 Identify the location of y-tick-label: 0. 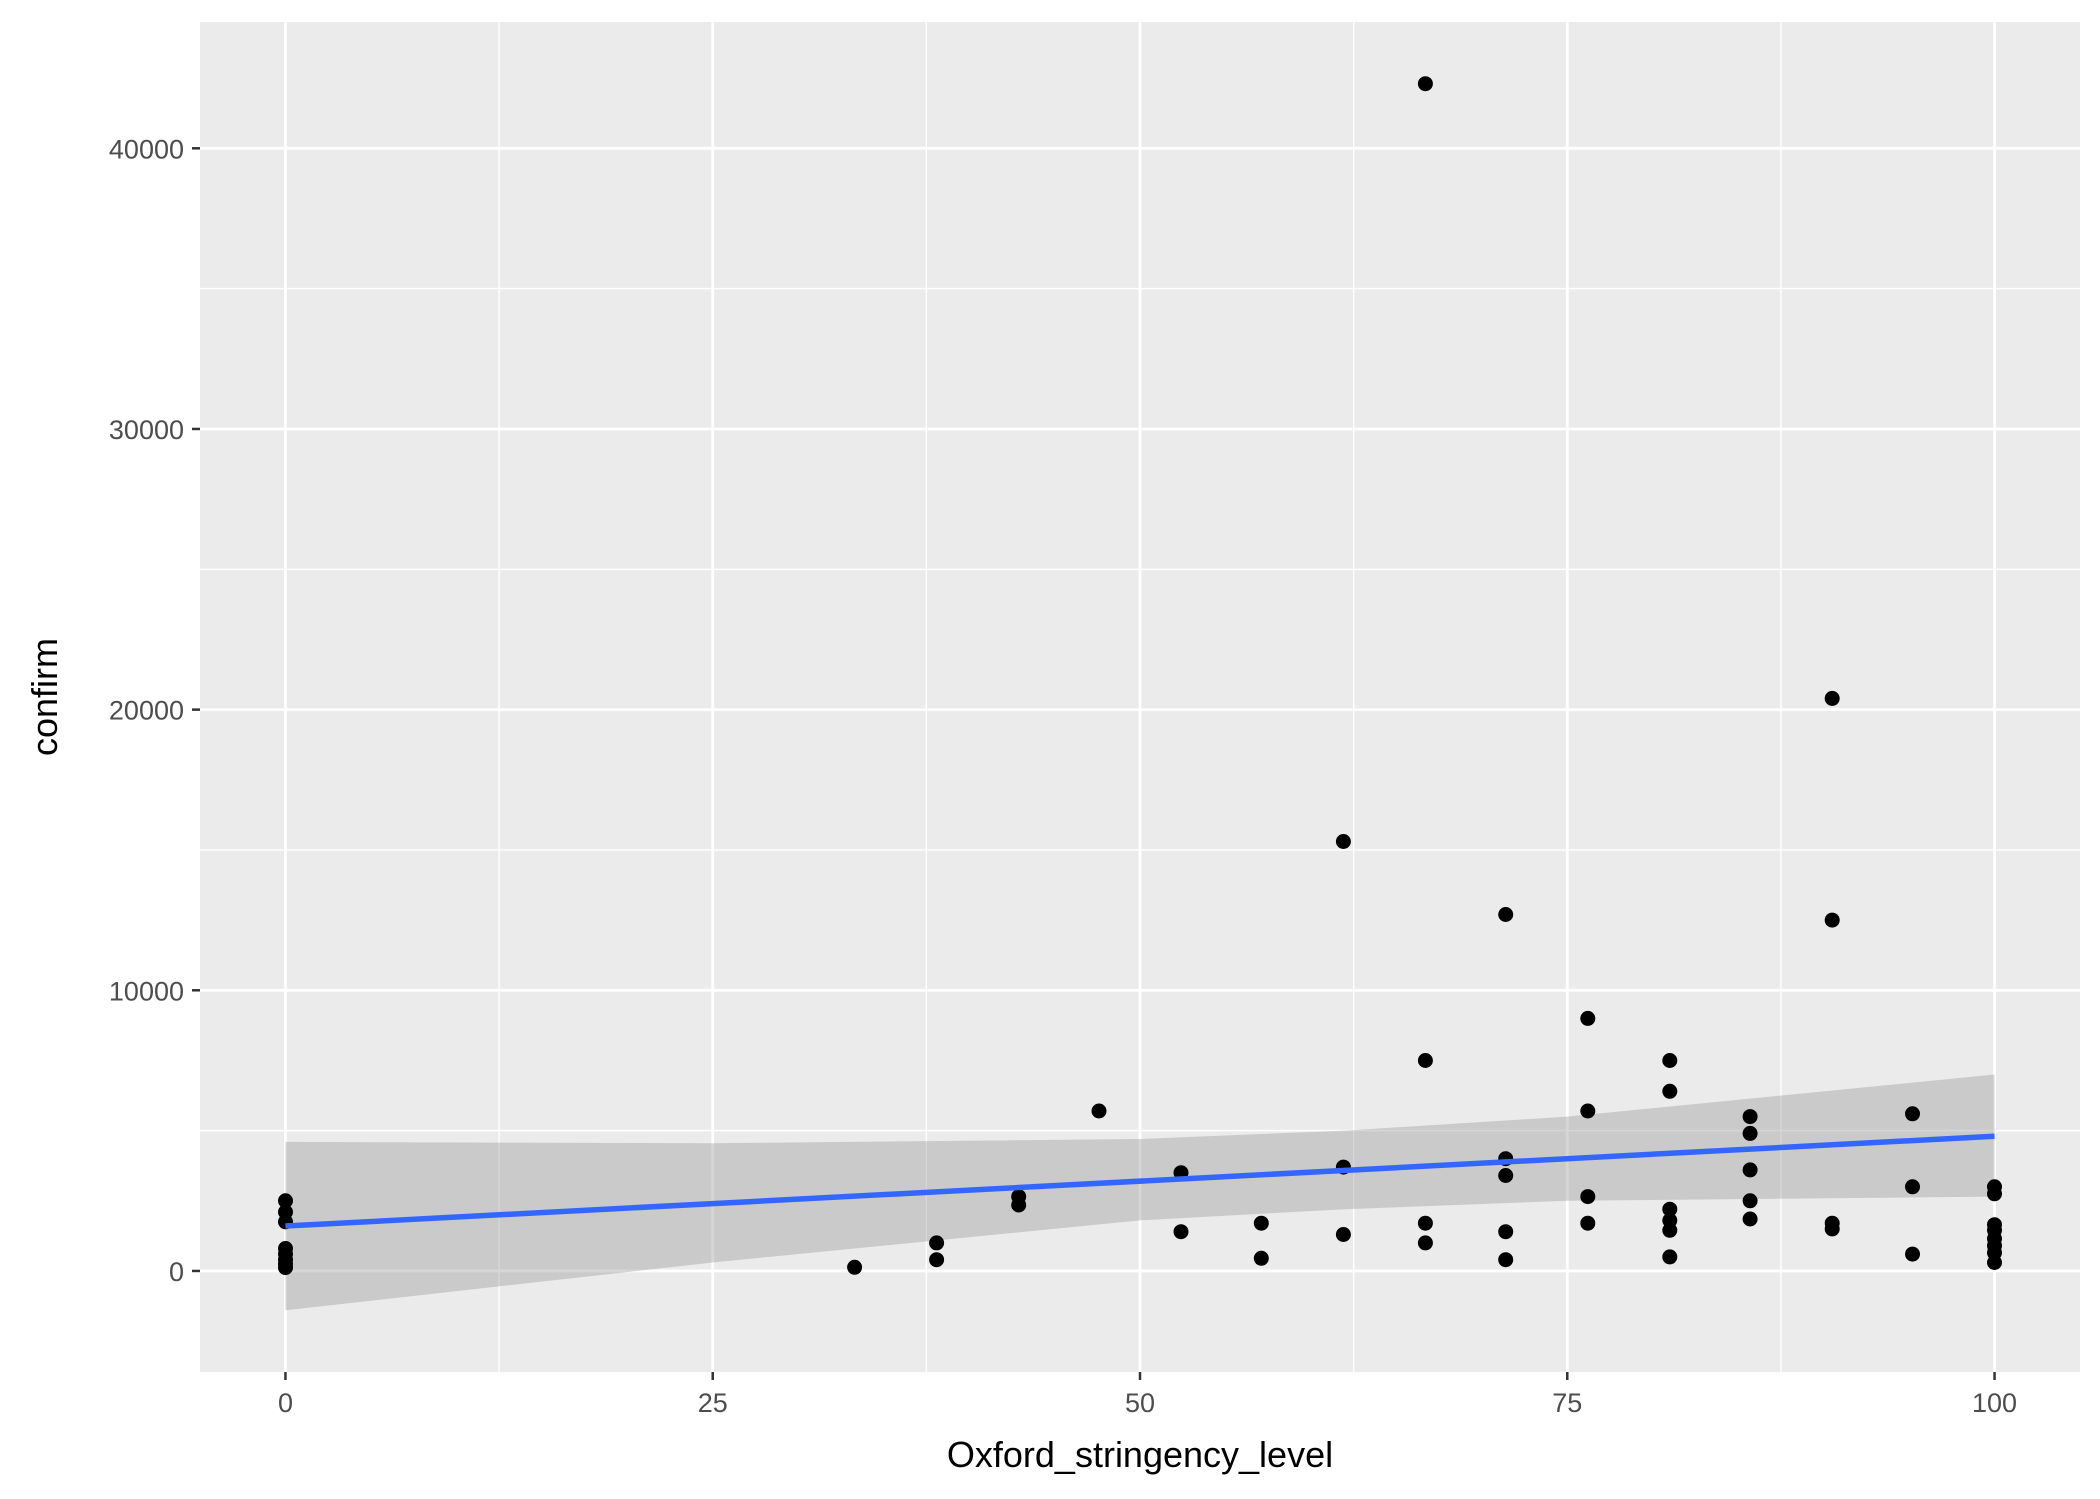
(176, 1272).